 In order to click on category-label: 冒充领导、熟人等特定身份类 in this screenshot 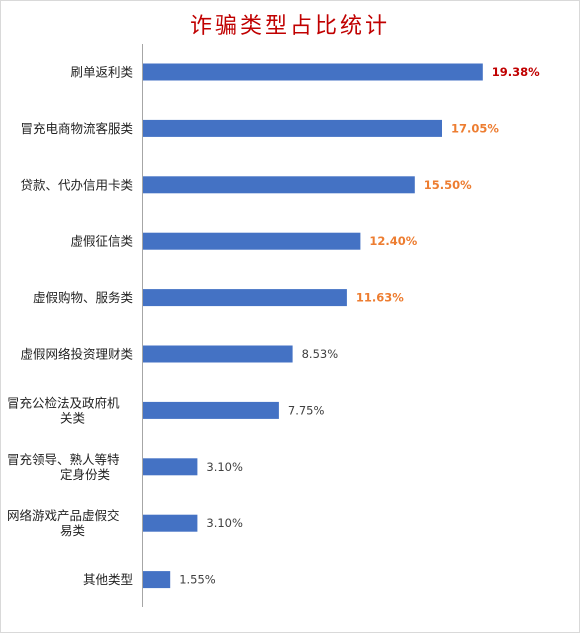, I will do `click(63, 467)`.